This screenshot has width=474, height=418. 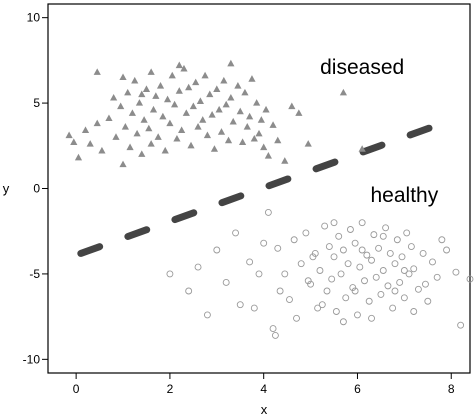 What do you see at coordinates (34, 18) in the screenshot?
I see `y-tick-label: 10` at bounding box center [34, 18].